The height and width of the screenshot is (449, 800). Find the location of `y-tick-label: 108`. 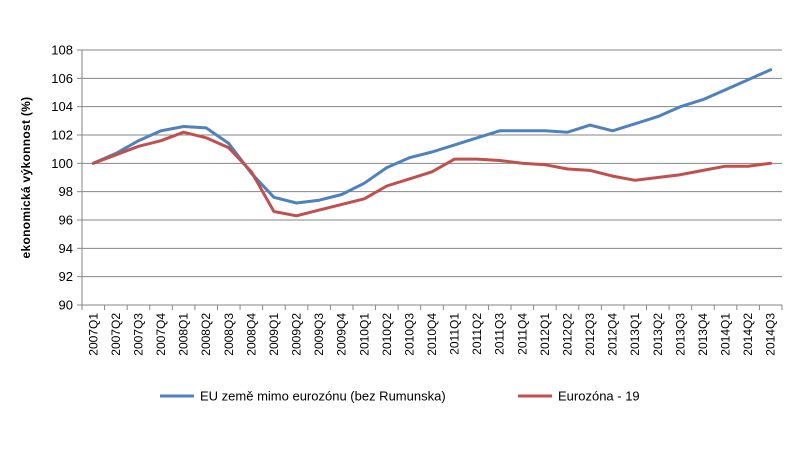

y-tick-label: 108 is located at coordinates (62, 50).